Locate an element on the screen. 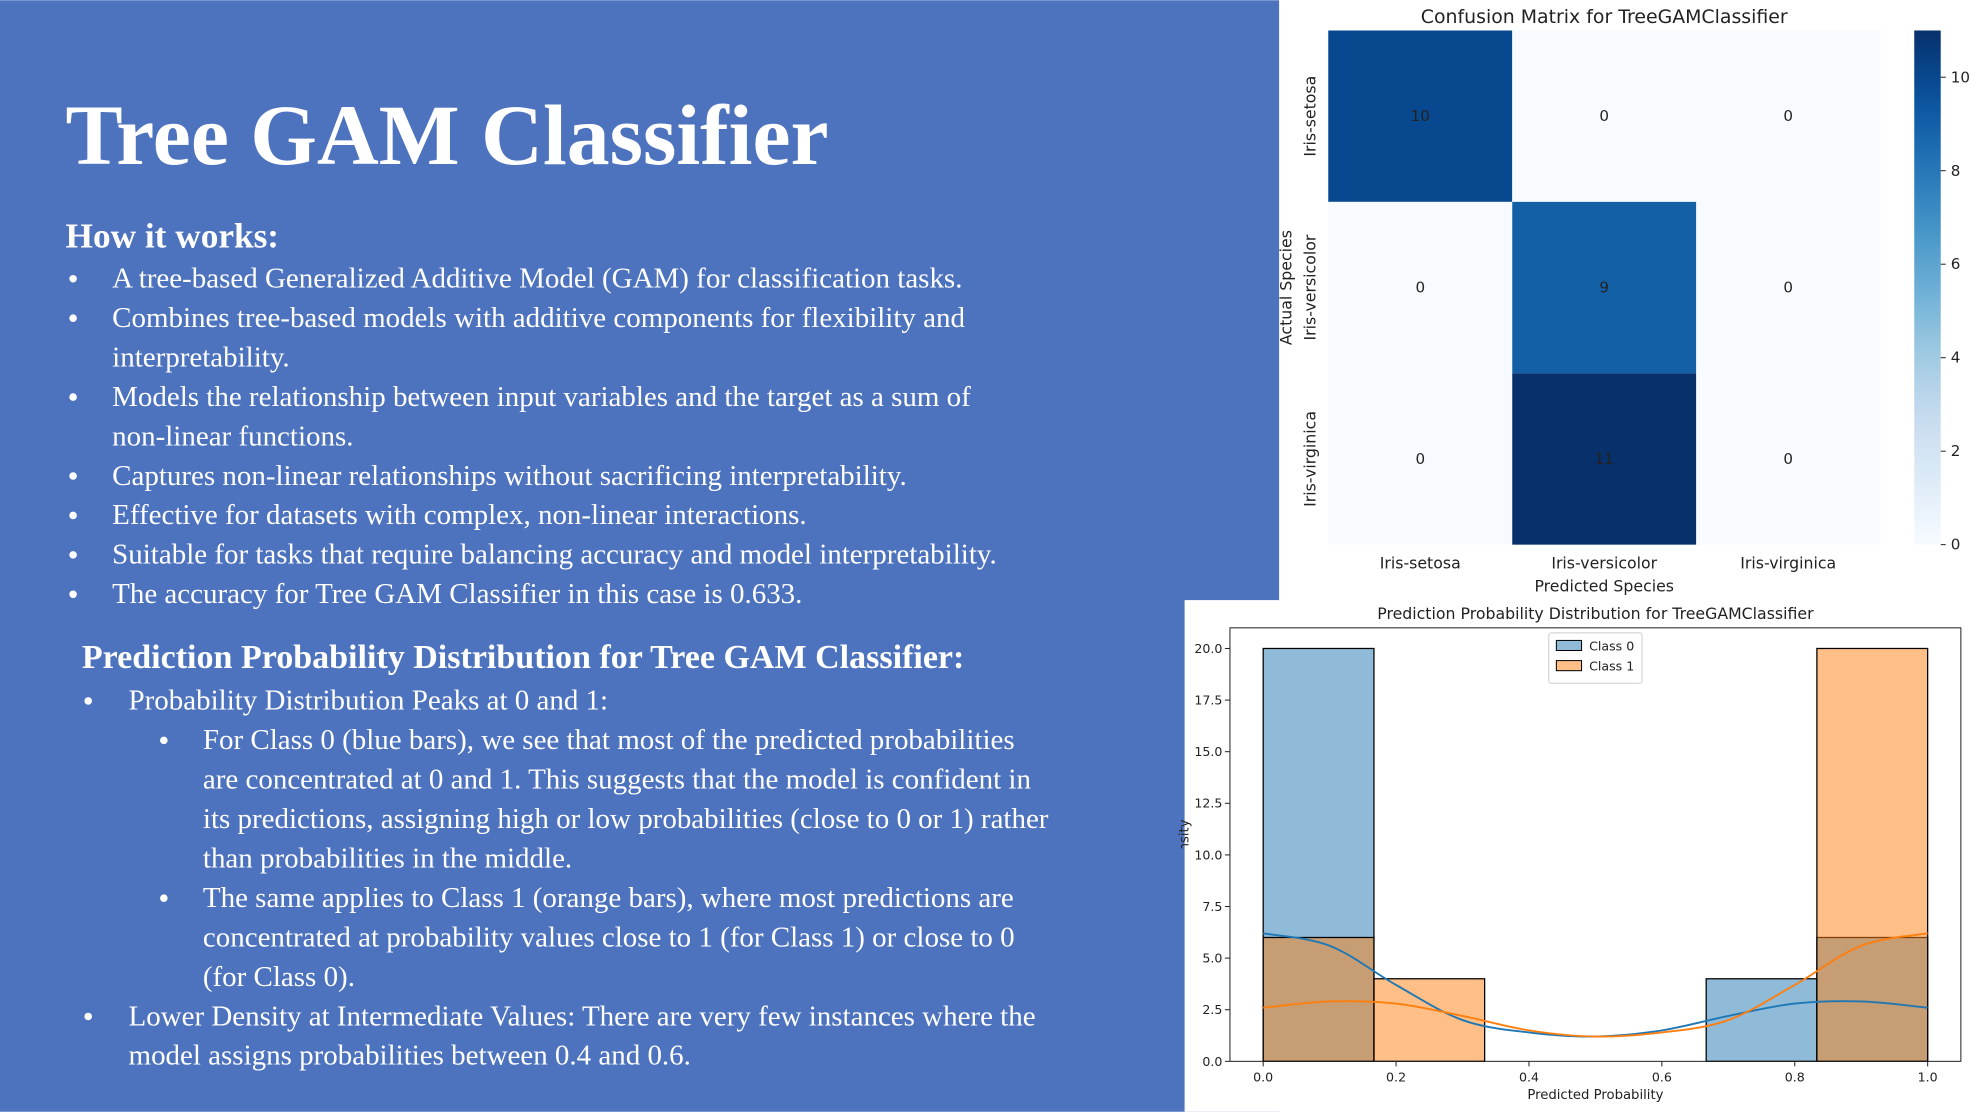  x-tick-label: Iris-versicolor is located at coordinates (1604, 563).